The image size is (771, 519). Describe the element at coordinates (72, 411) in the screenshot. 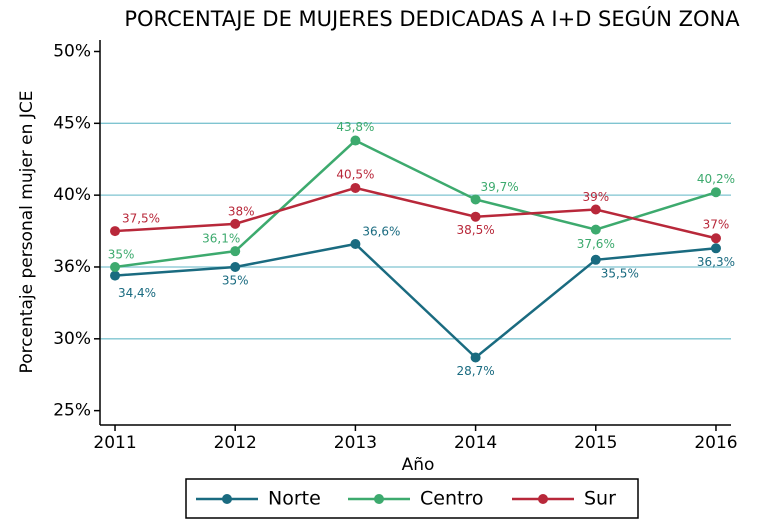

I see `y-tick-label: 25%` at that location.